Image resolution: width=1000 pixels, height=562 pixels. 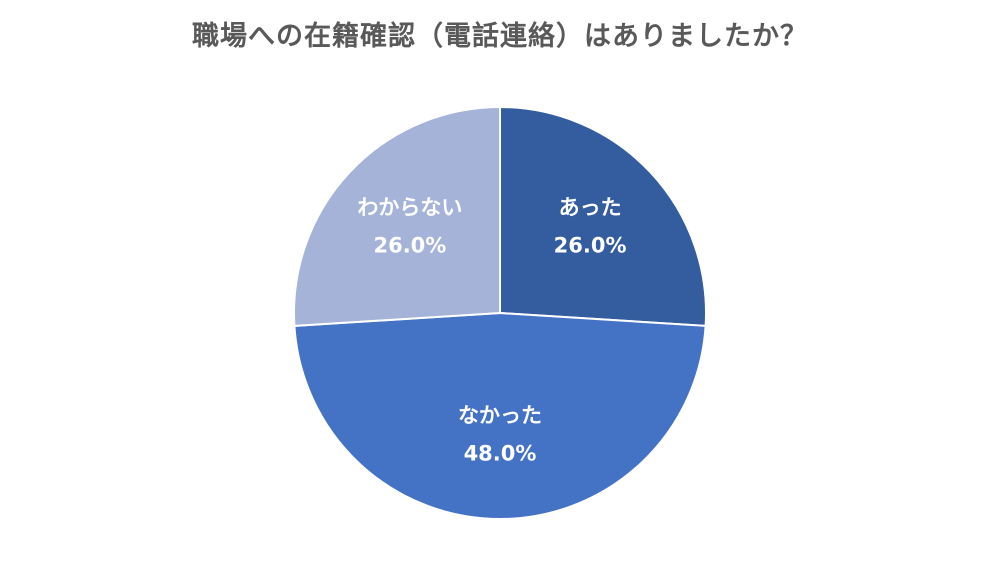 What do you see at coordinates (491, 330) in the screenshot?
I see `pie-labels: あった 26.0% なかった 48.0% わからない 26.0%` at bounding box center [491, 330].